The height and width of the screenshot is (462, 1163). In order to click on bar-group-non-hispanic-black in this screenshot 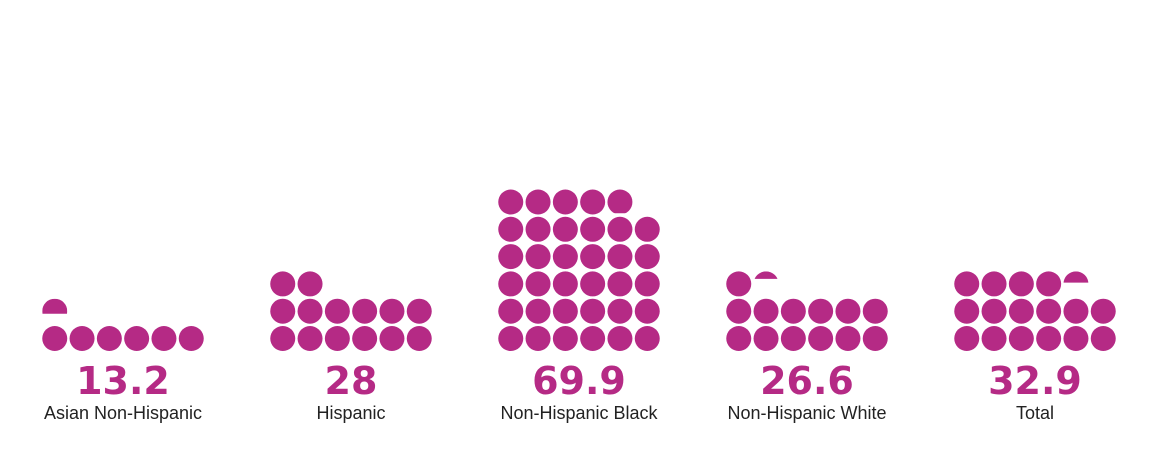, I will do `click(579, 270)`.